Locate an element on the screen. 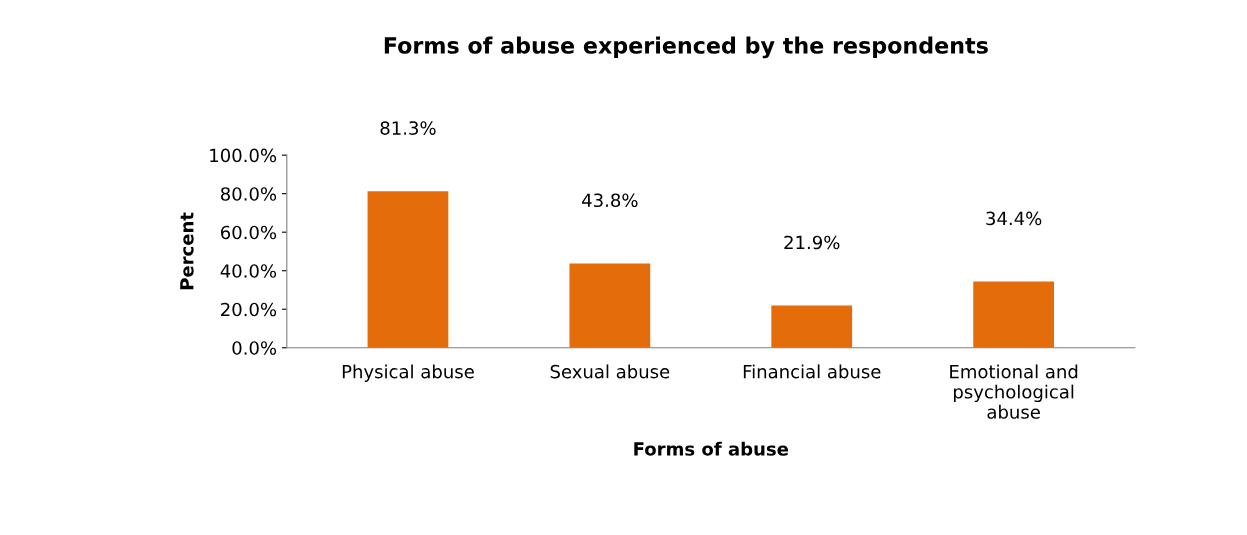 This screenshot has width=1247, height=535. x-tick-label: Financial abuse is located at coordinates (812, 371).